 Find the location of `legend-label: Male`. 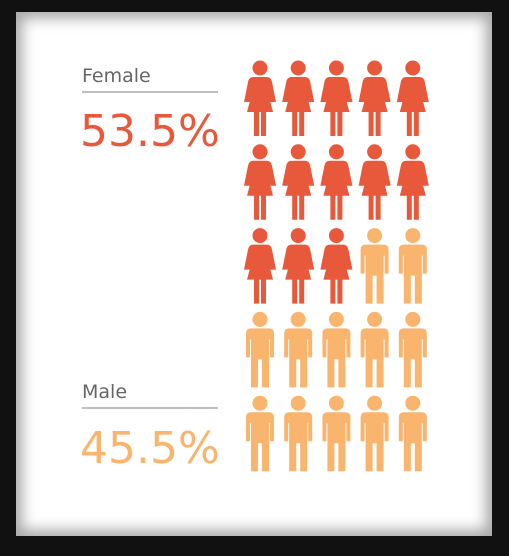

legend-label: Male is located at coordinates (104, 392).